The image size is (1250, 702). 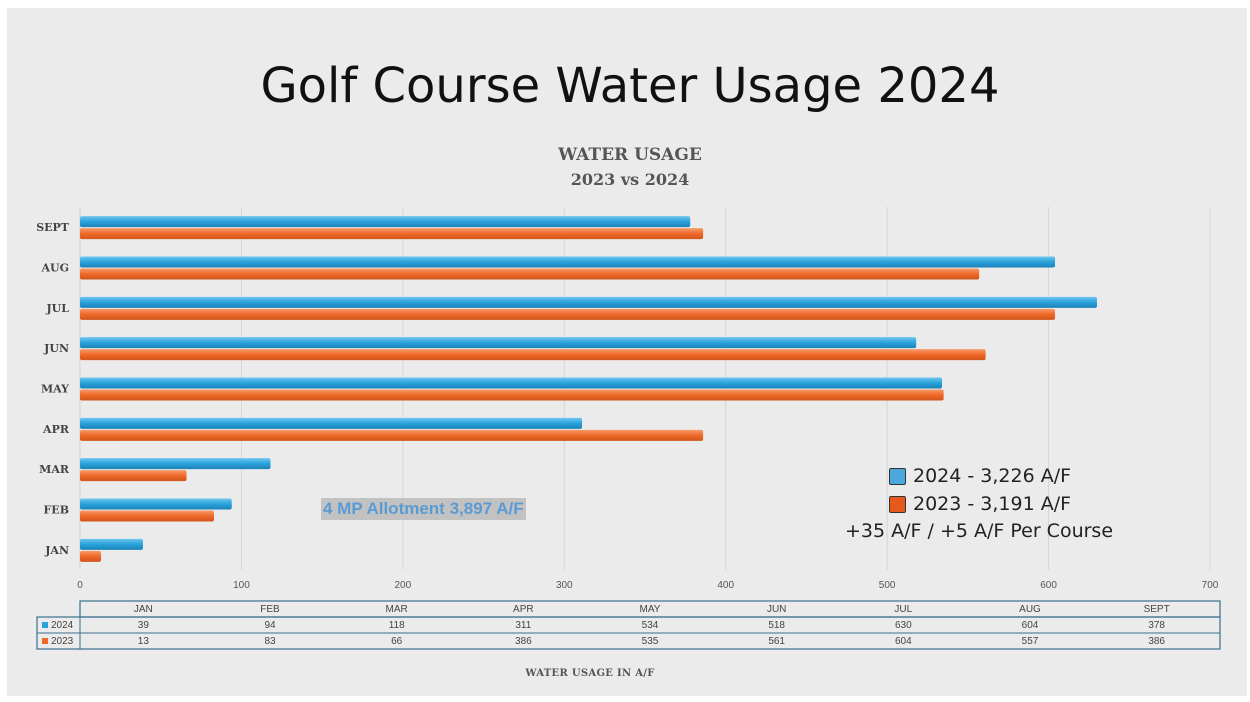 I want to click on bar-2024-sept, so click(x=385, y=222).